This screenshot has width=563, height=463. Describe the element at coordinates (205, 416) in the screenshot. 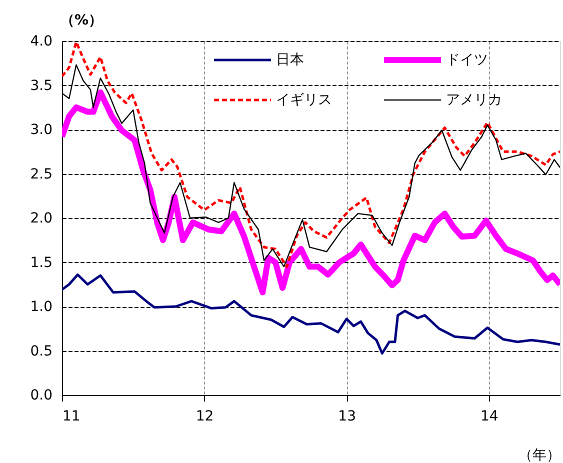

I see `x-tick-label: 12` at that location.